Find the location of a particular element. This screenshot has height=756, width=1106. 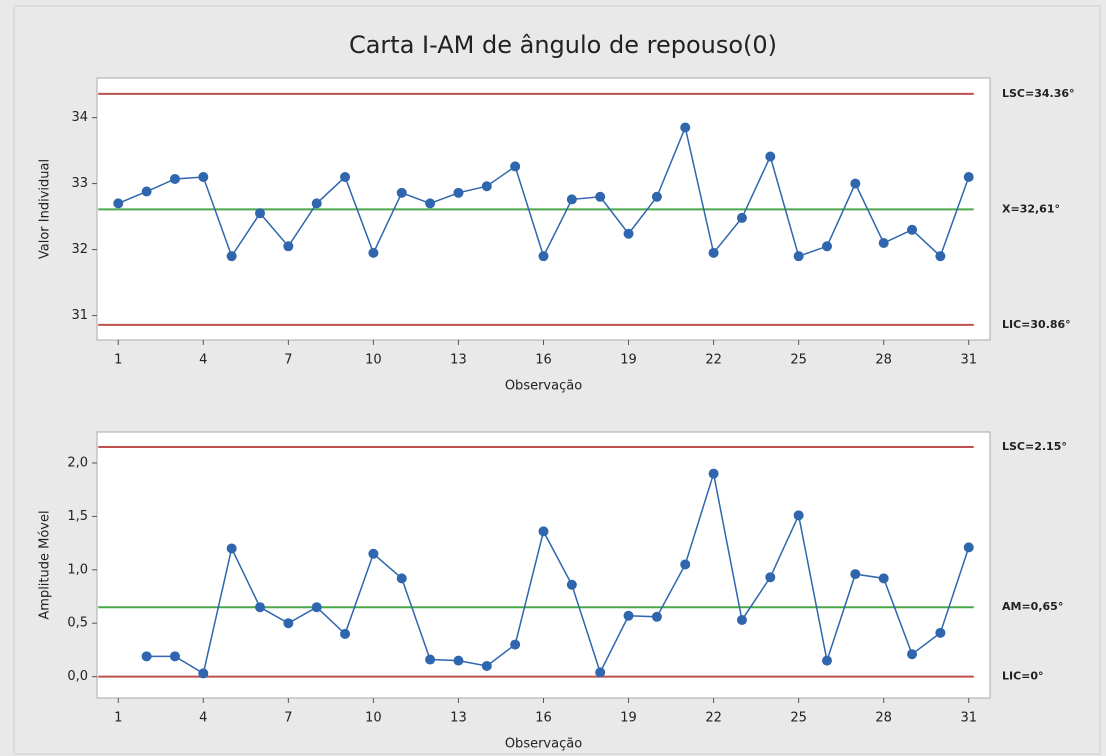

limit-label: LIC=0° is located at coordinates (1023, 676).